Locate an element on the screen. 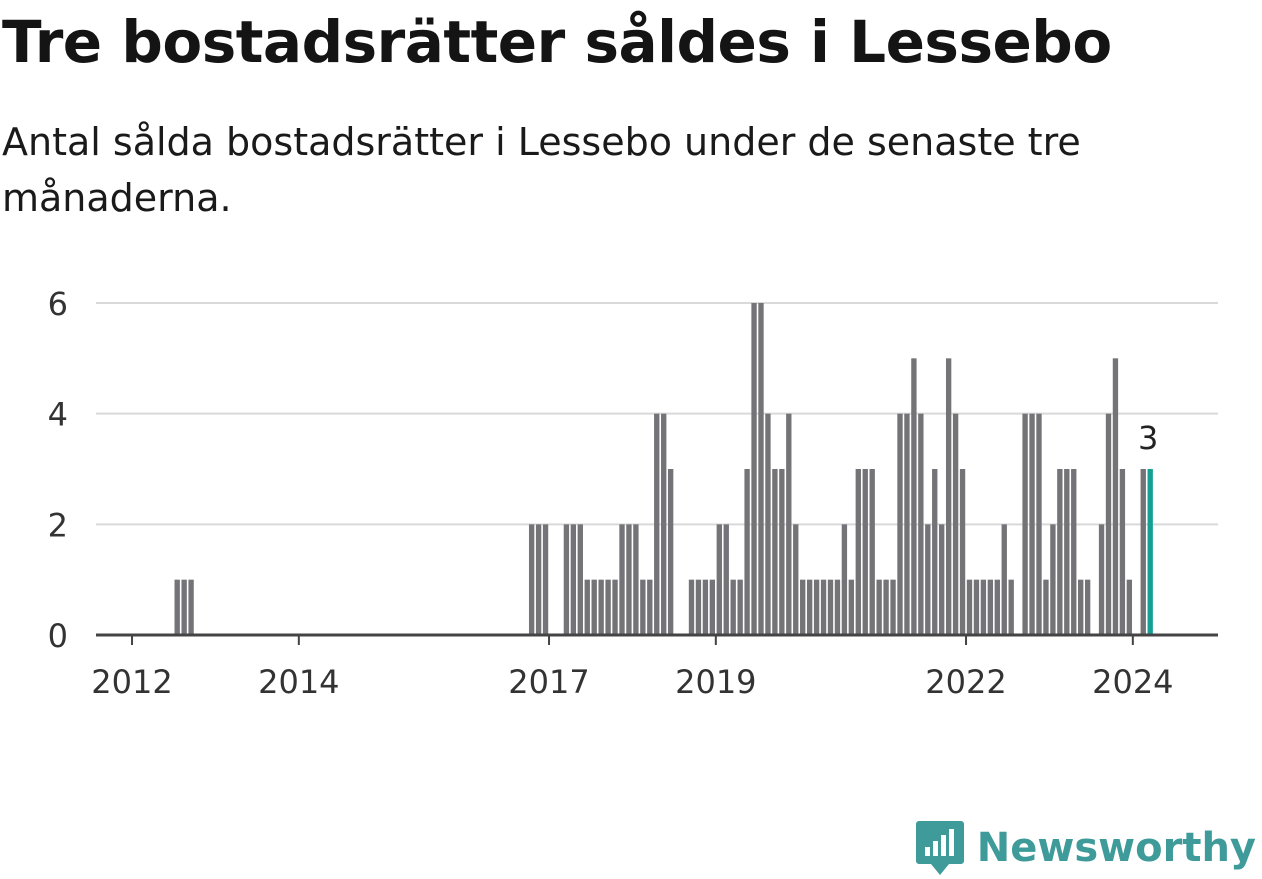 The height and width of the screenshot is (879, 1262). x-tick-label: 2014 is located at coordinates (298, 682).